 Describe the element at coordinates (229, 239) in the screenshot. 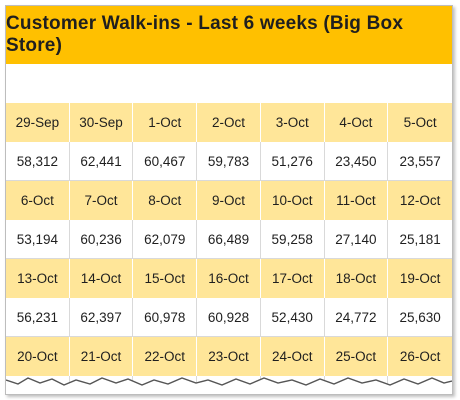

I see `walkin-count-cell: 66,489` at that location.